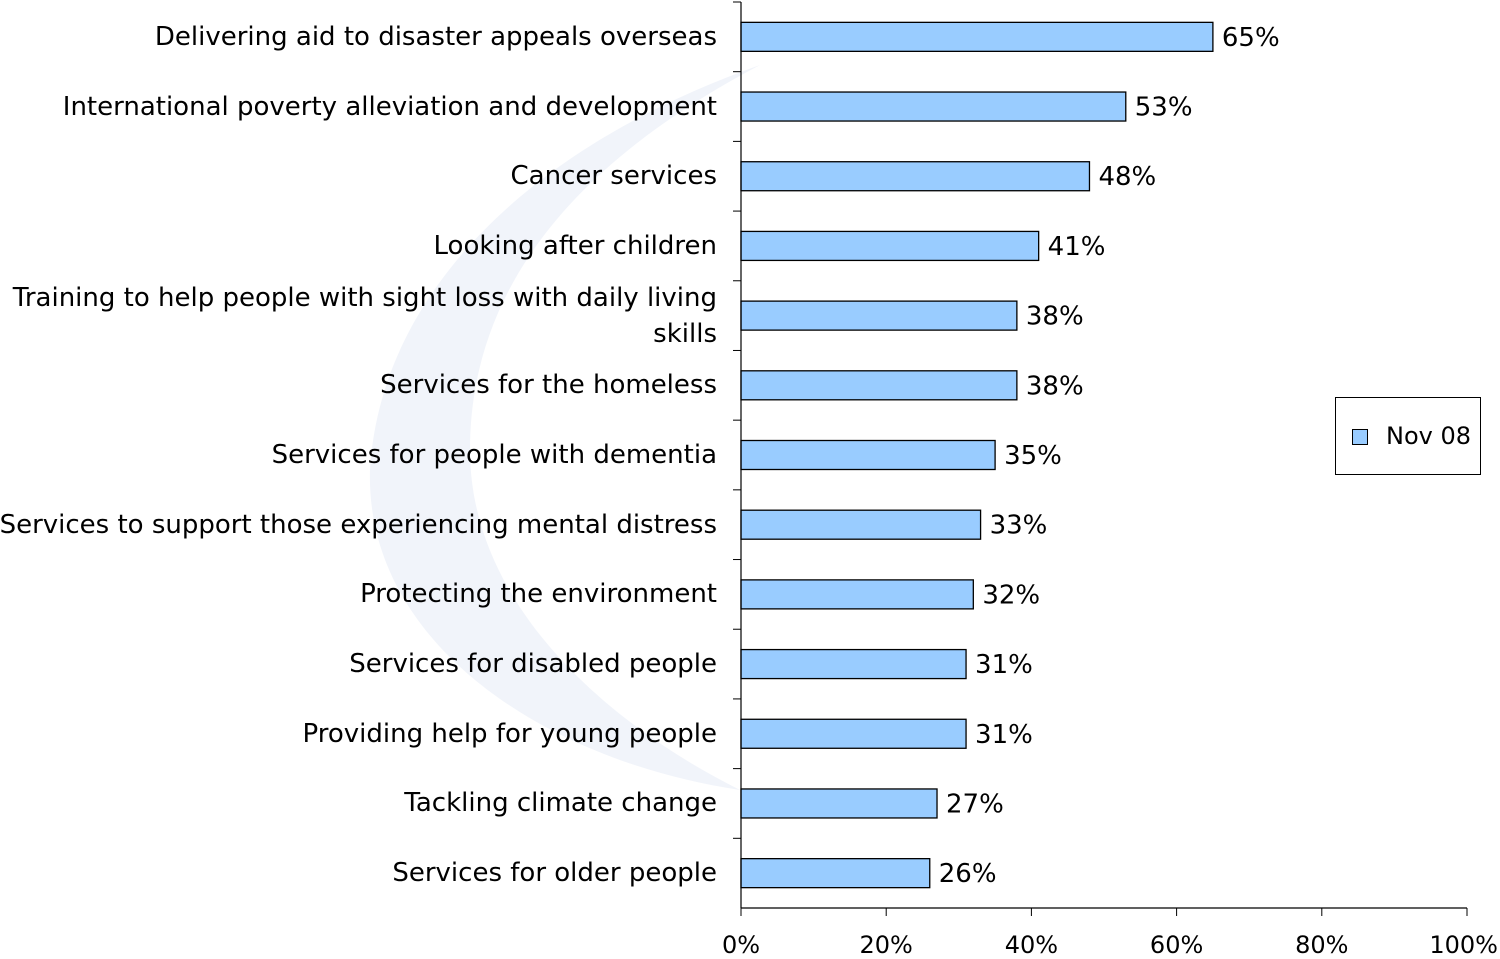 The image size is (1500, 959). I want to click on category-label: Protecting the environment, so click(538, 594).